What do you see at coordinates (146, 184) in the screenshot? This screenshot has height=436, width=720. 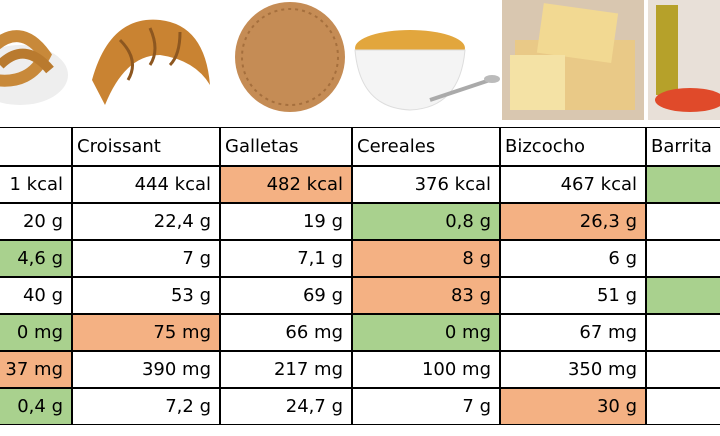 I see `value-cell: 444 kcal` at bounding box center [146, 184].